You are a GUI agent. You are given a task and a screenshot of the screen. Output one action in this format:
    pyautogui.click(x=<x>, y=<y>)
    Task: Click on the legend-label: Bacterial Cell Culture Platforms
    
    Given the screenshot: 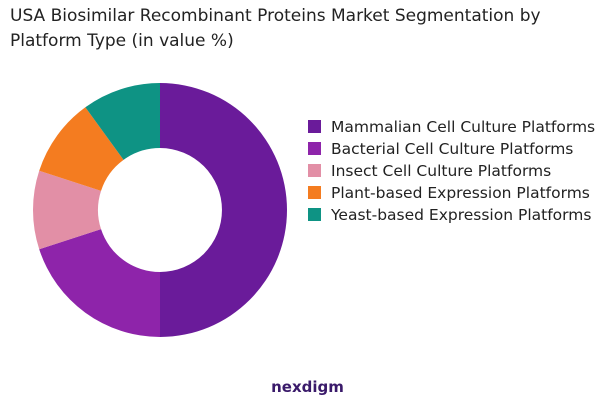 What is the action you would take?
    pyautogui.click(x=452, y=149)
    